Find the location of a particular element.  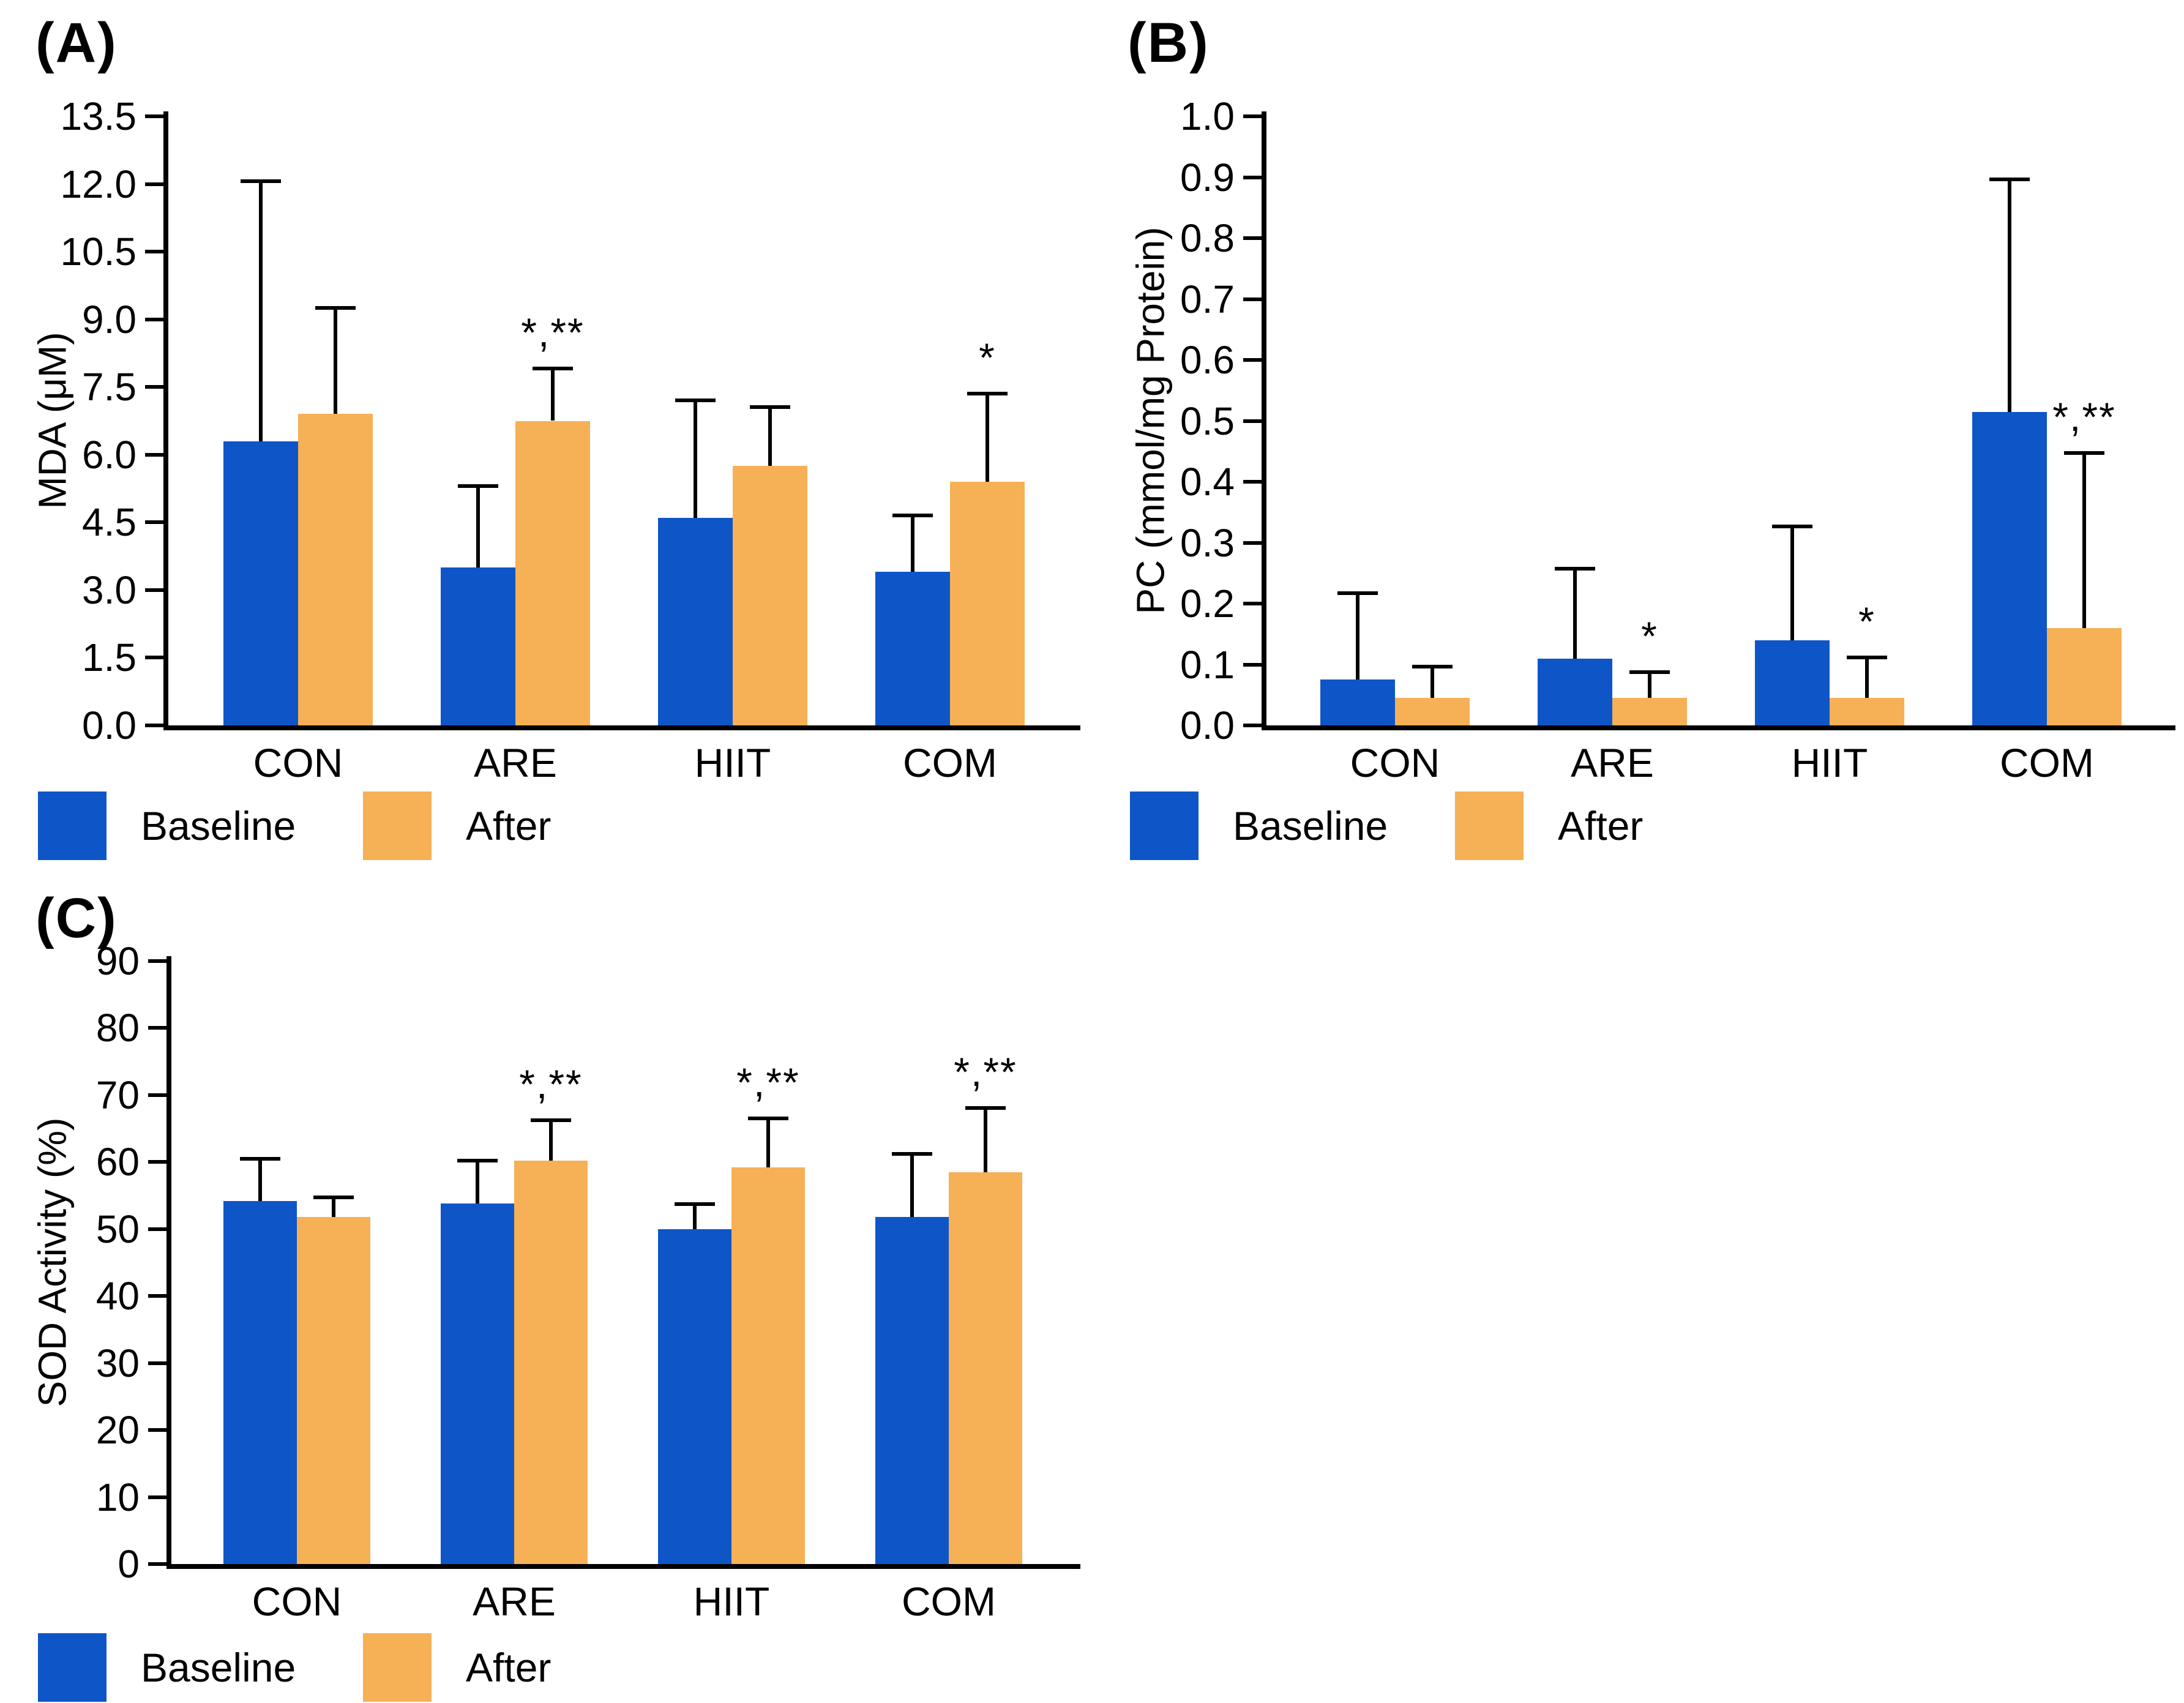

y-tick-label: 6.0 is located at coordinates (109, 454).